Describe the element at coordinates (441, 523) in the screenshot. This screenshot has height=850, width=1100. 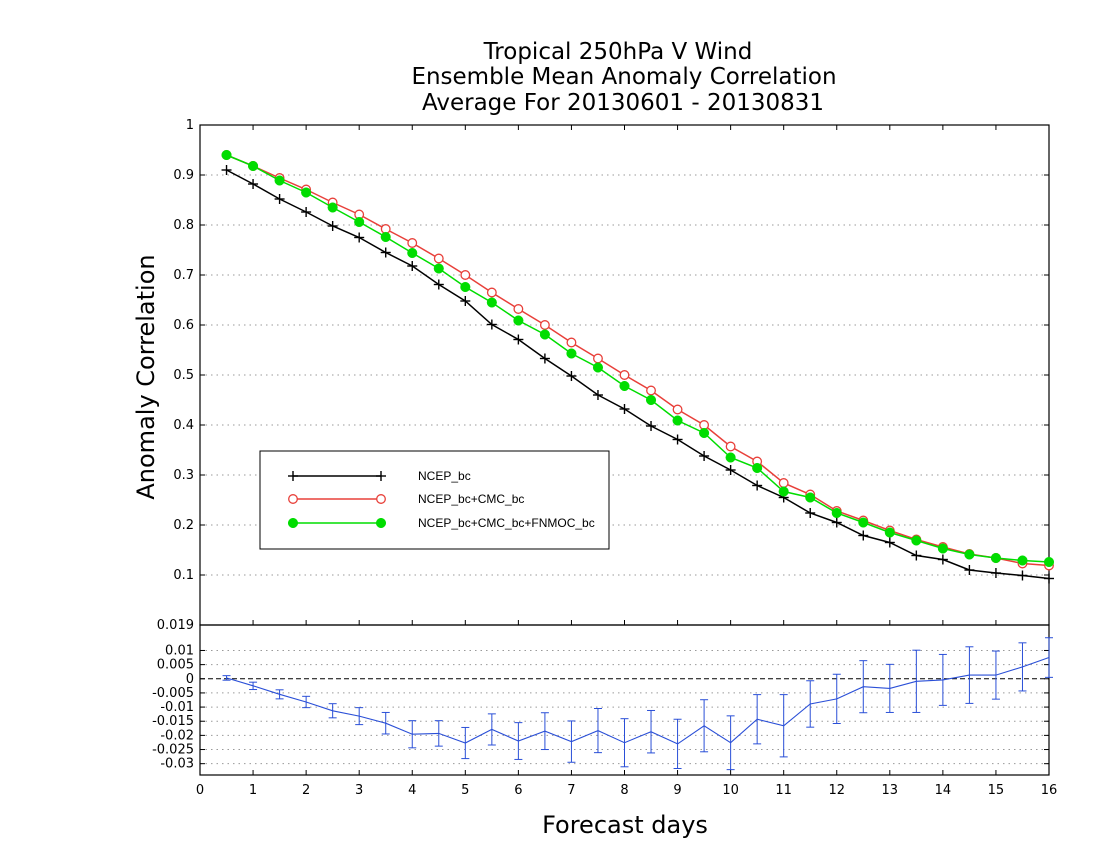
I see `legend-entry: NCEP_bc+CMC_bc+FNMOC_bc` at that location.